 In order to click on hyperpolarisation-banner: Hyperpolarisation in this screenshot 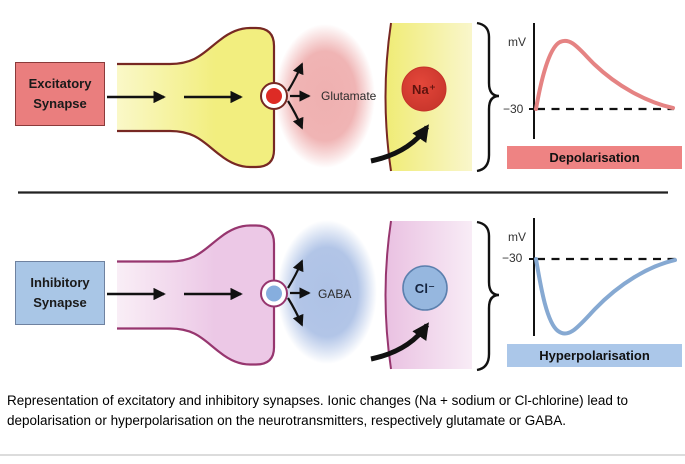, I will do `click(594, 355)`.